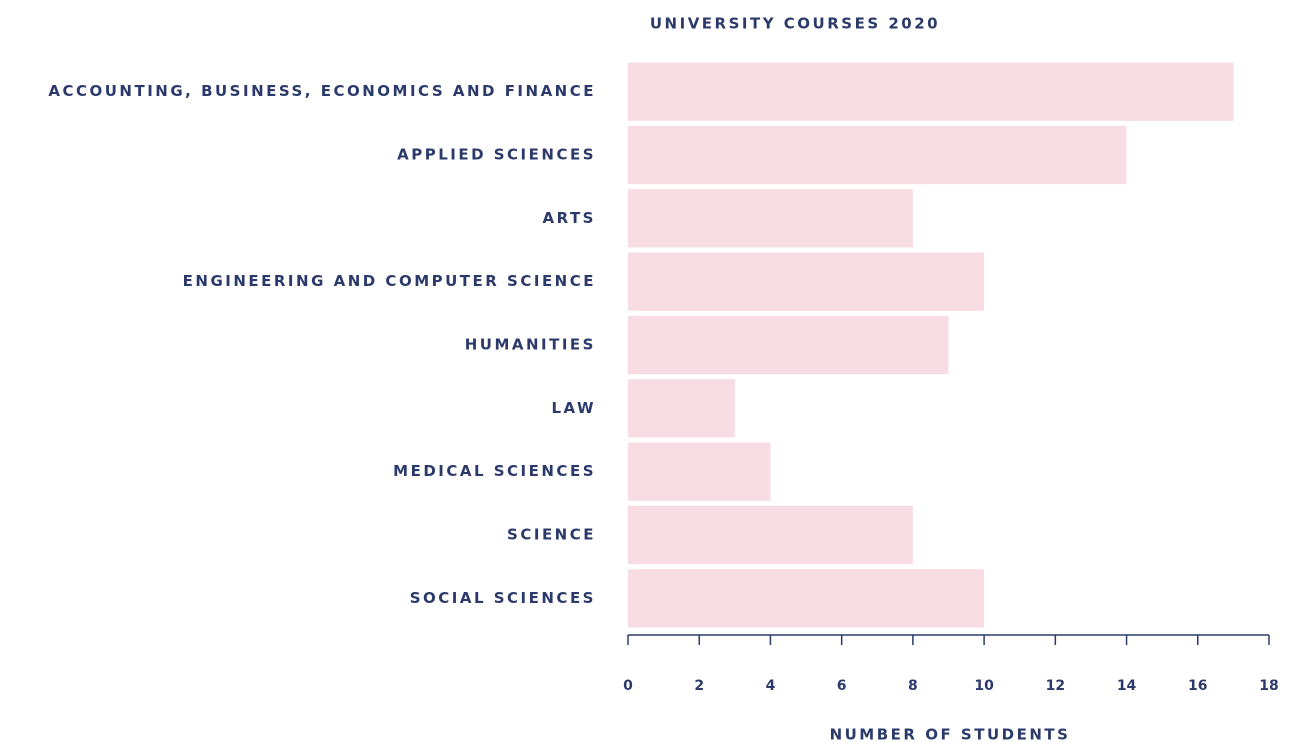 The image size is (1293, 742). I want to click on y-tick-label: ARTS, so click(569, 218).